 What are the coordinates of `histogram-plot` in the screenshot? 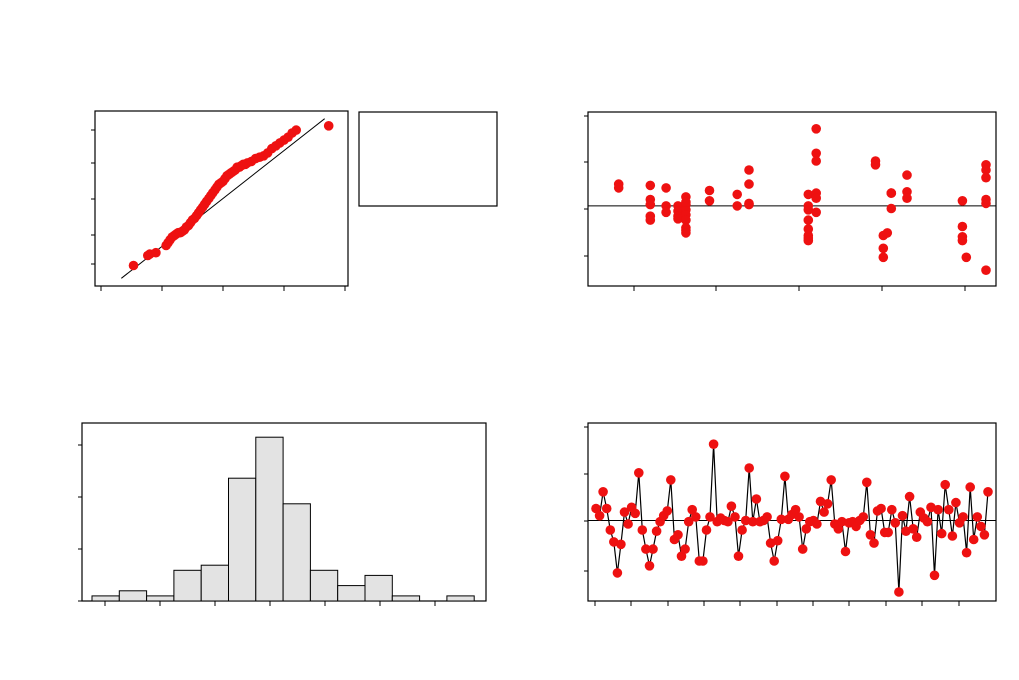 It's located at (282, 514).